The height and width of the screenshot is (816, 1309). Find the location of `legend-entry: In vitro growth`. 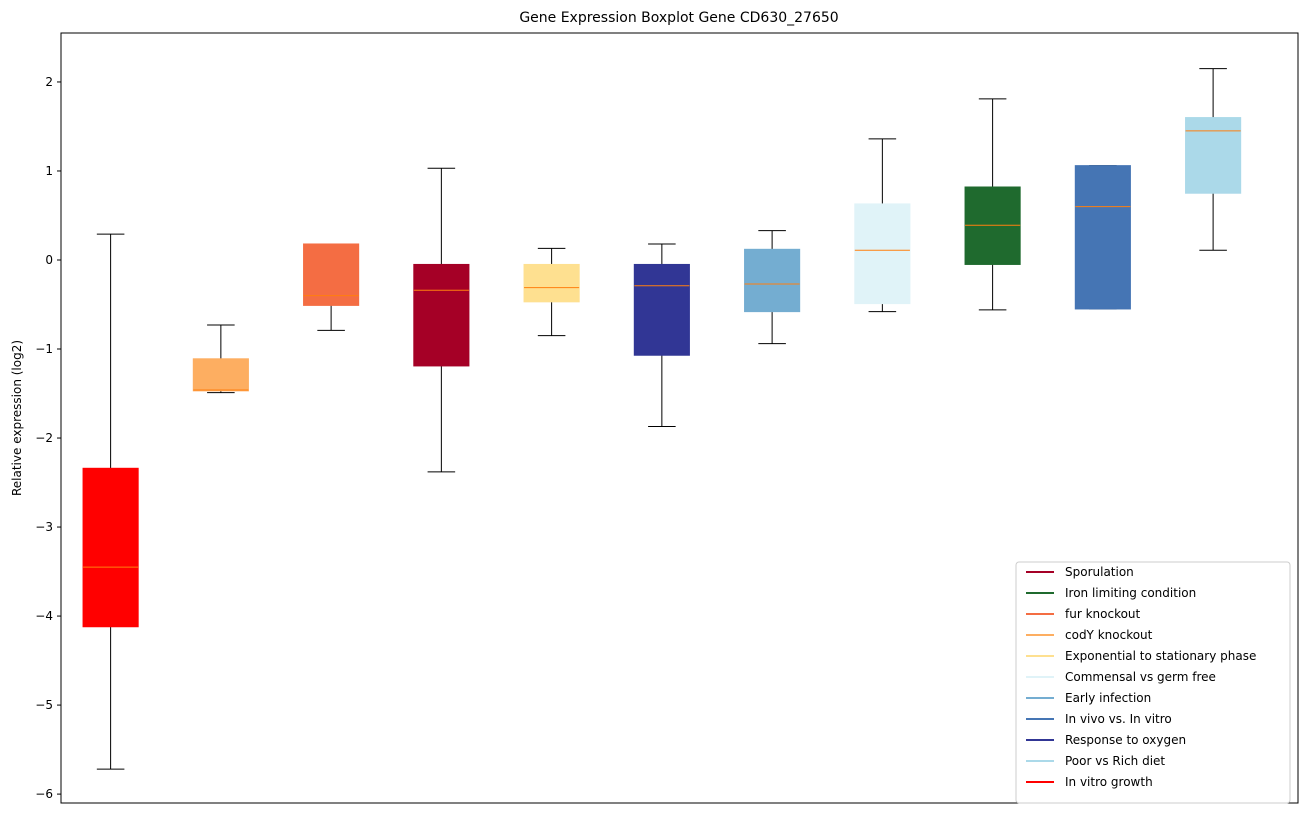

legend-entry: In vitro growth is located at coordinates (1089, 782).